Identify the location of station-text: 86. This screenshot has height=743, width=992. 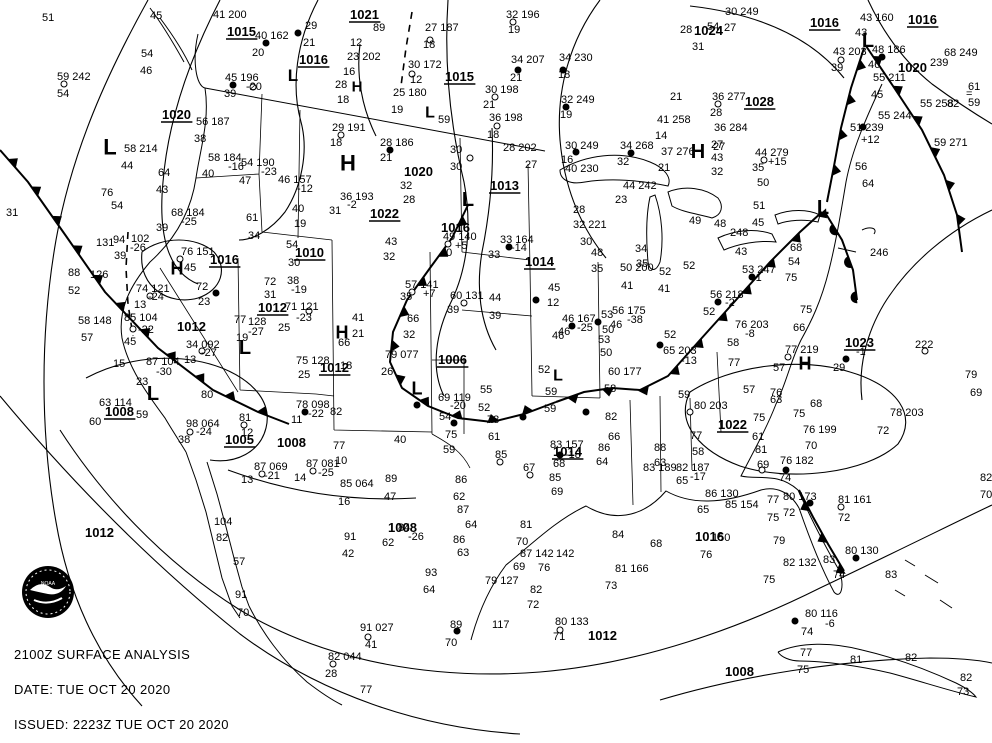
(459, 540).